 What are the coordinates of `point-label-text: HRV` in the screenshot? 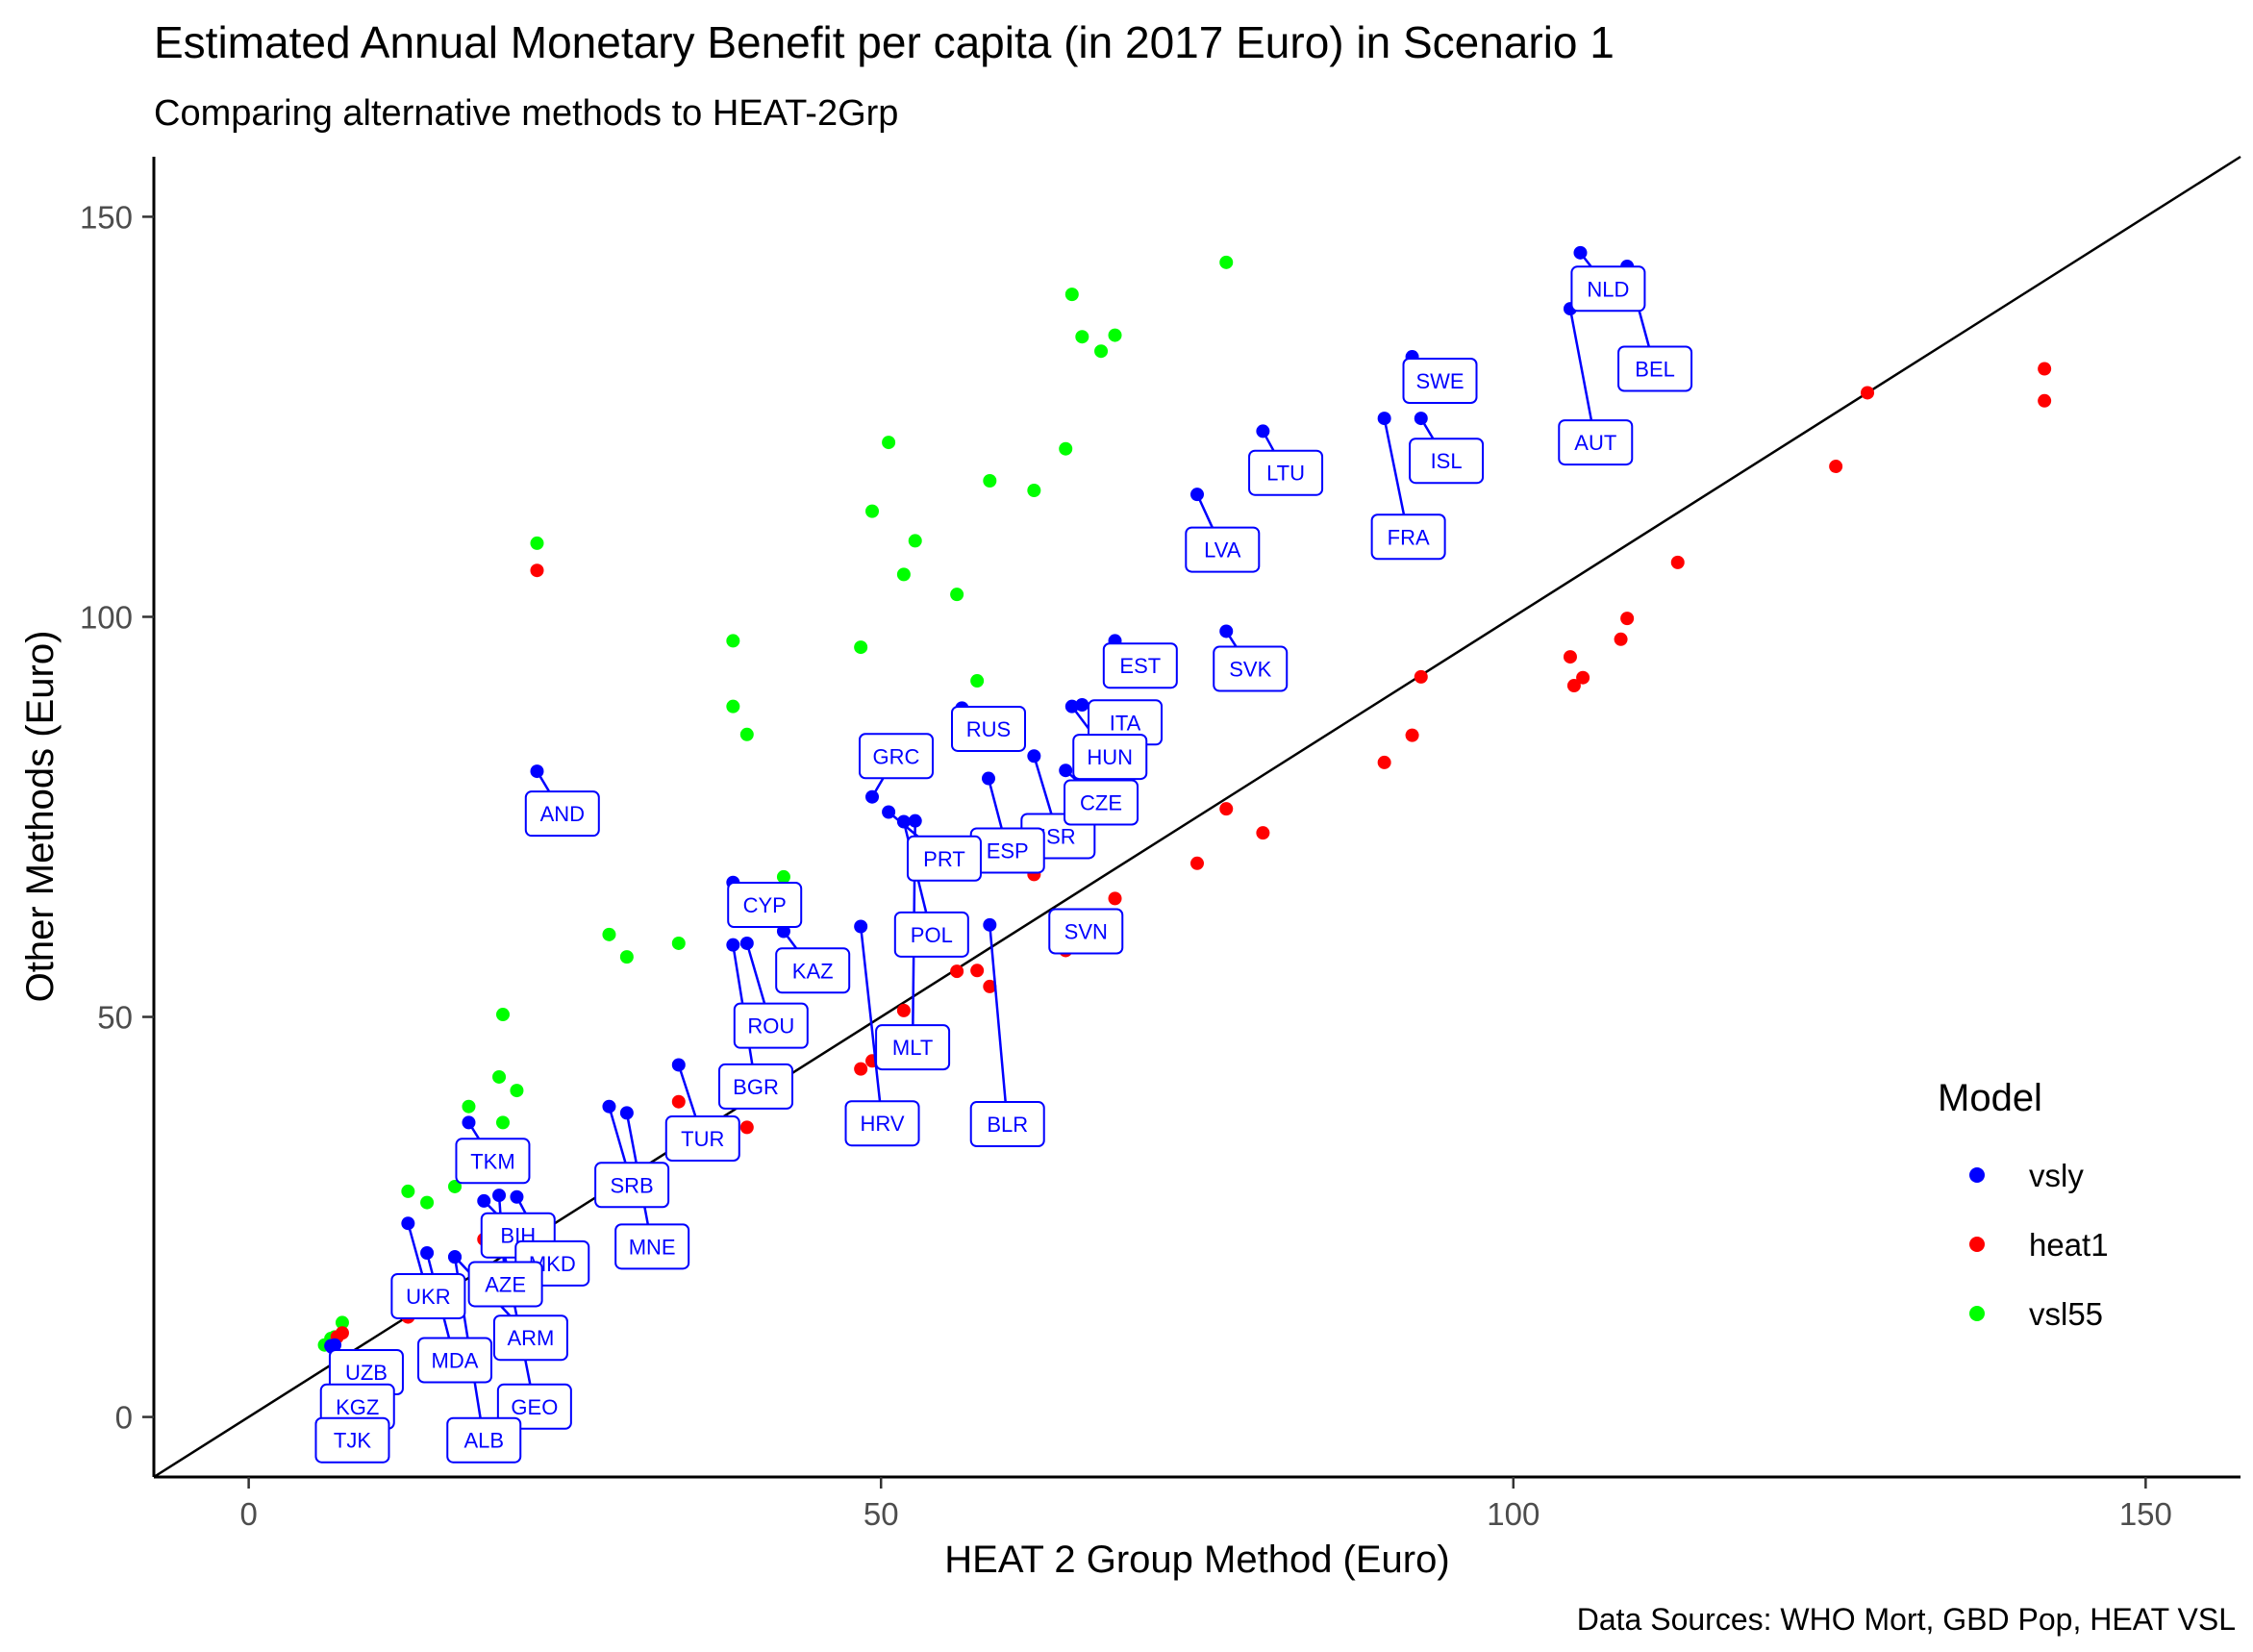 It's located at (882, 1124).